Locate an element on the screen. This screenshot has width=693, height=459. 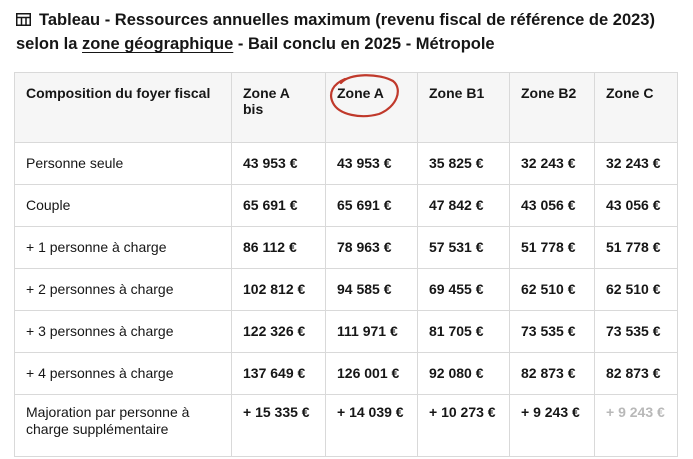
cell-zone-c: + 9 243 € is located at coordinates (636, 425).